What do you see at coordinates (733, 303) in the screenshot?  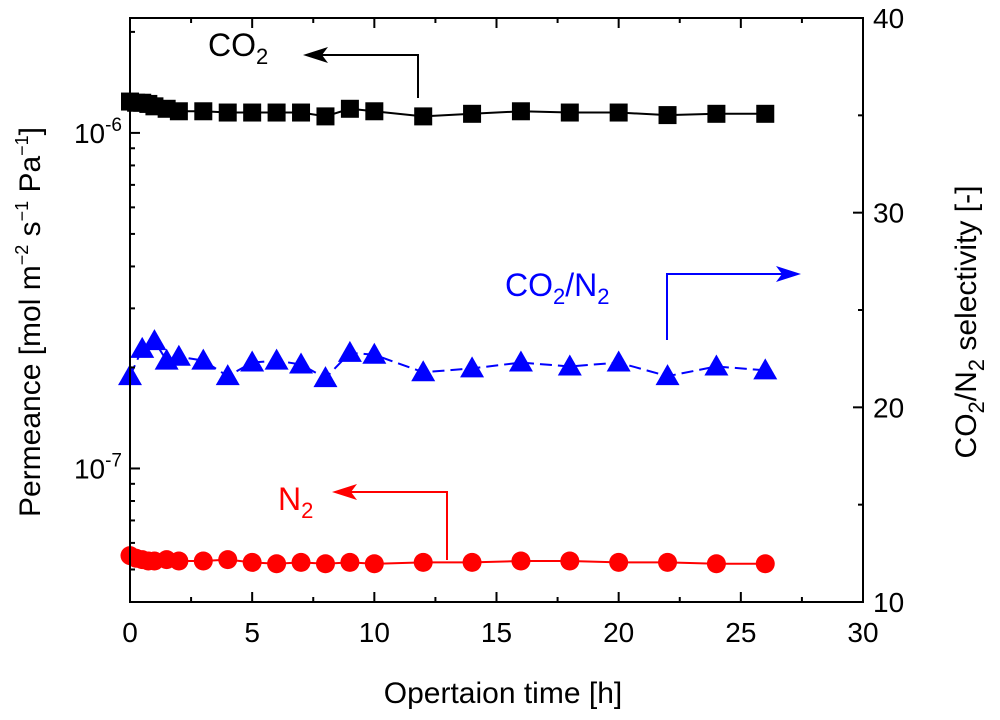 I see `selectivity-arrow` at bounding box center [733, 303].